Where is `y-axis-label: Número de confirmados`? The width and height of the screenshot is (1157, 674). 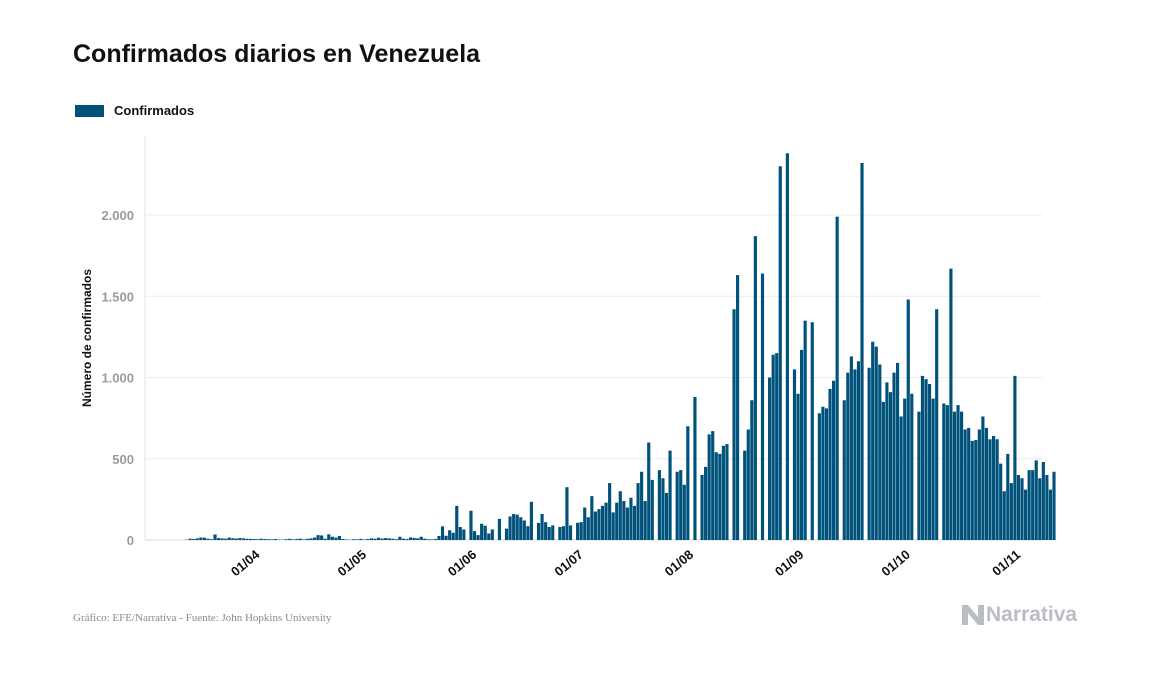
y-axis-label: Número de confirmados is located at coordinates (87, 338).